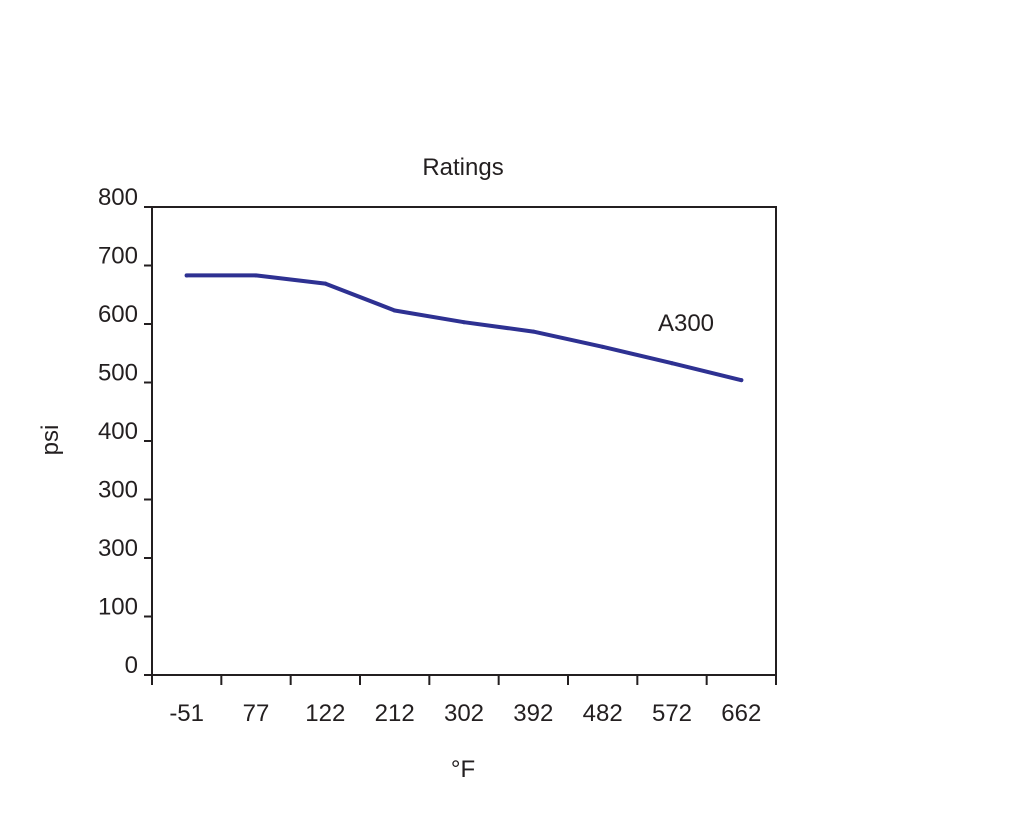 Image resolution: width=1024 pixels, height=837 pixels. Describe the element at coordinates (131, 665) in the screenshot. I see `y-tick-label: 0` at that location.